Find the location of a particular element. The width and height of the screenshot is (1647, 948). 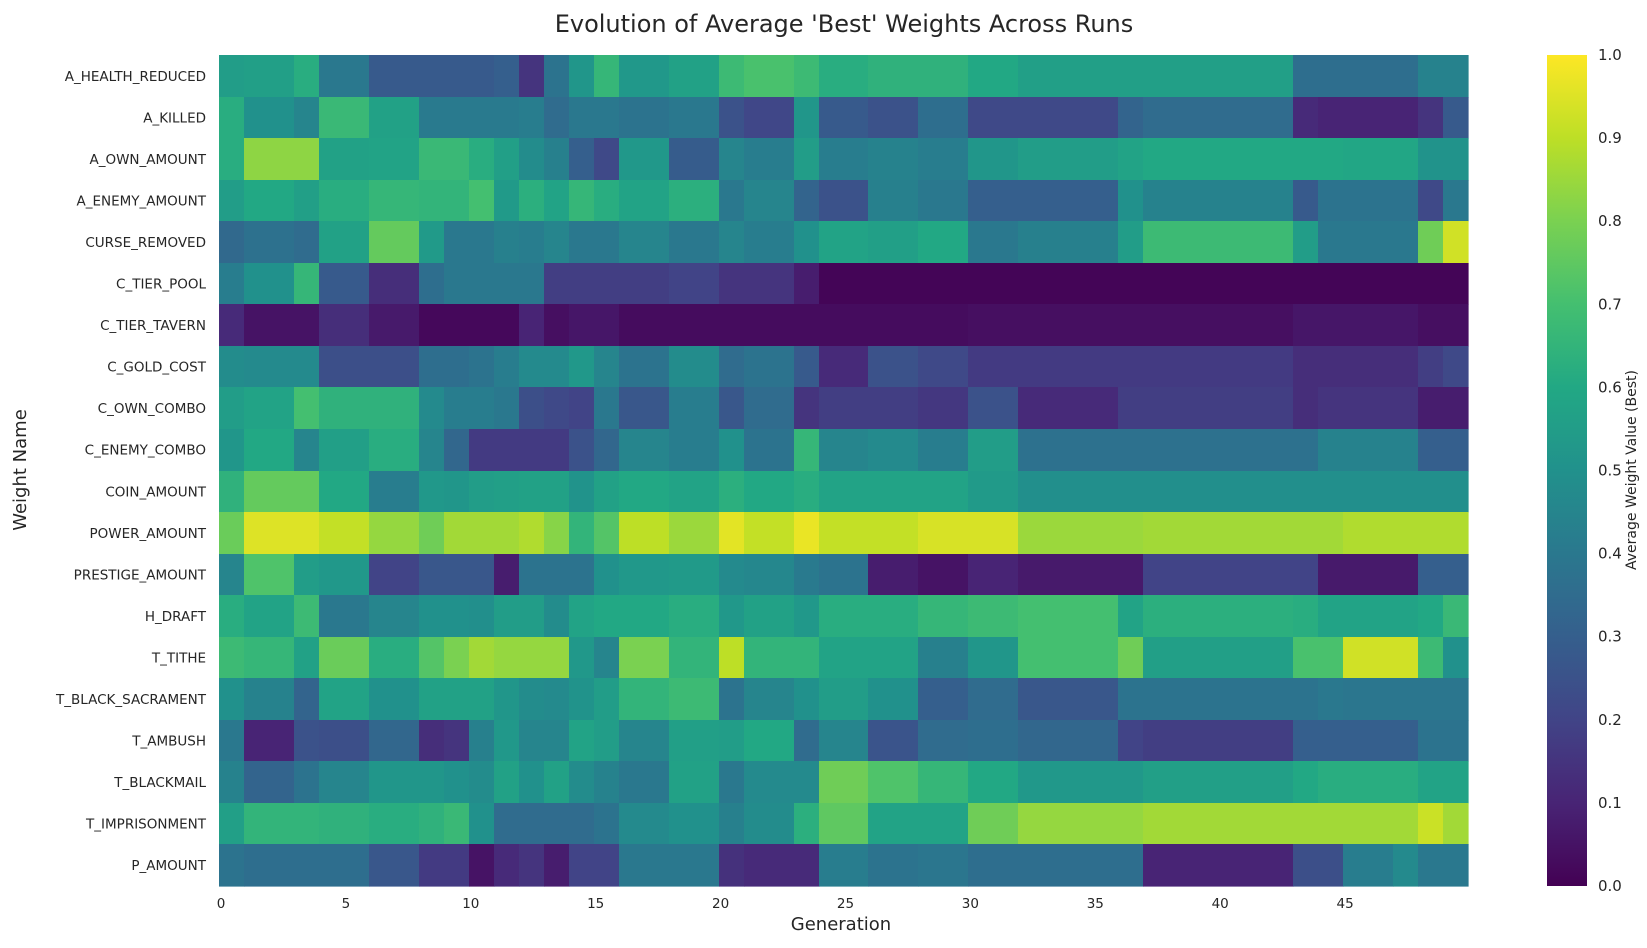

x-tick-label: 0 is located at coordinates (221, 904).